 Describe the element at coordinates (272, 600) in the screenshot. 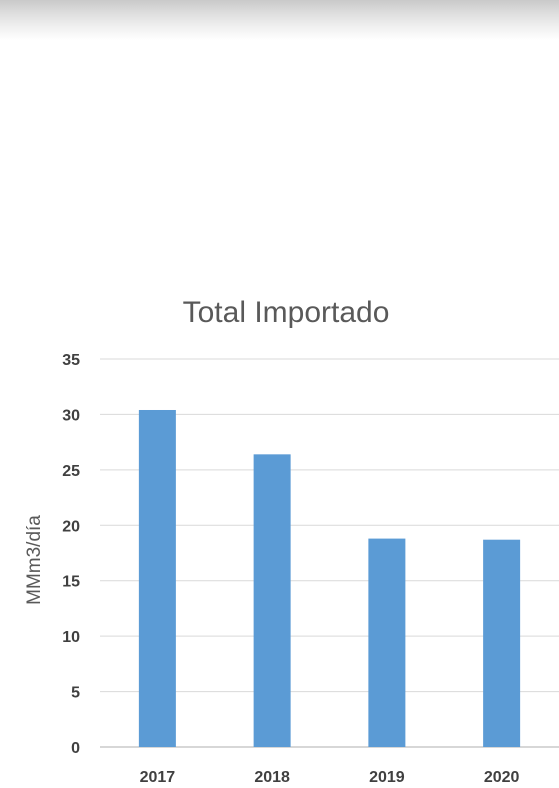

I see `bar-2018` at that location.